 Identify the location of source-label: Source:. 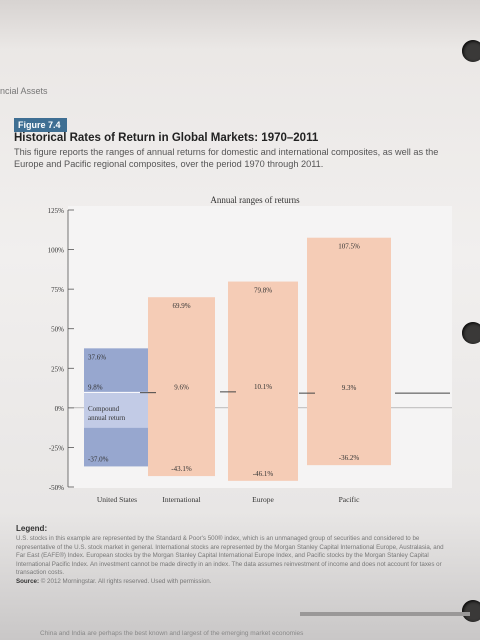
(28, 581).